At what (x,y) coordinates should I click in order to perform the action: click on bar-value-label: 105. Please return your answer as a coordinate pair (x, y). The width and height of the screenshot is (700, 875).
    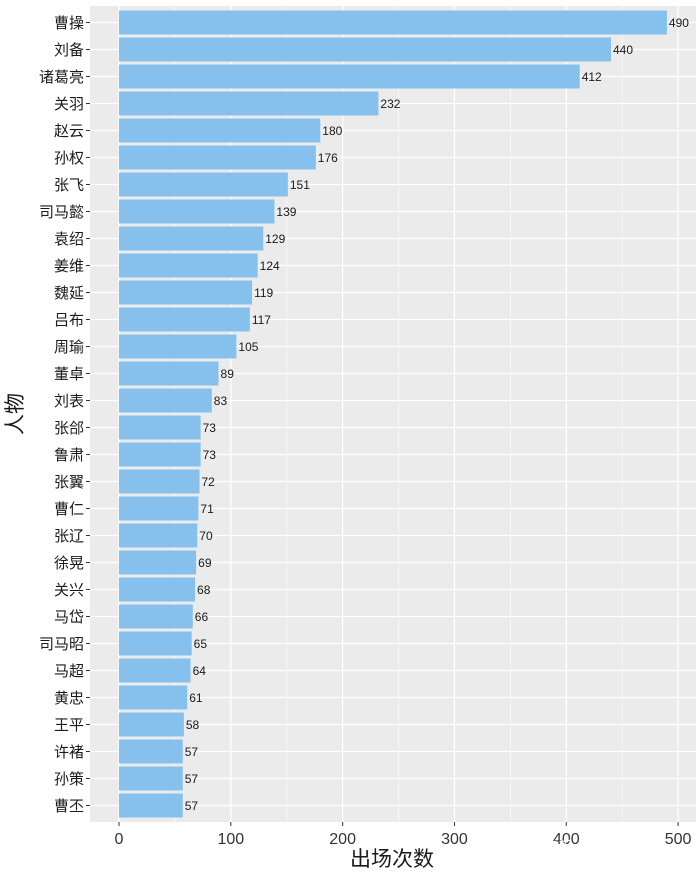
    Looking at the image, I should click on (248, 347).